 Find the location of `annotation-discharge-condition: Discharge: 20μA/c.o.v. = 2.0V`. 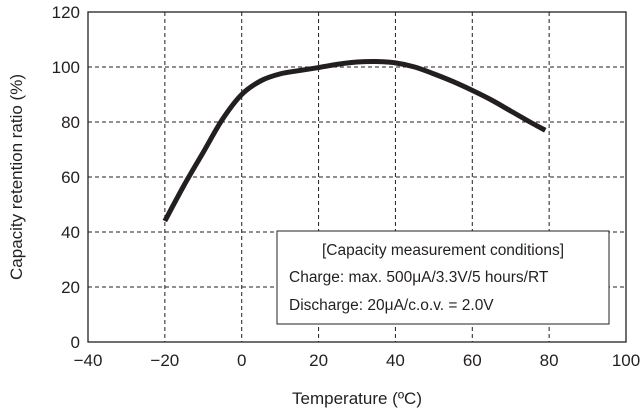

annotation-discharge-condition: Discharge: 20μA/c.o.v. = 2.0V is located at coordinates (391, 305).